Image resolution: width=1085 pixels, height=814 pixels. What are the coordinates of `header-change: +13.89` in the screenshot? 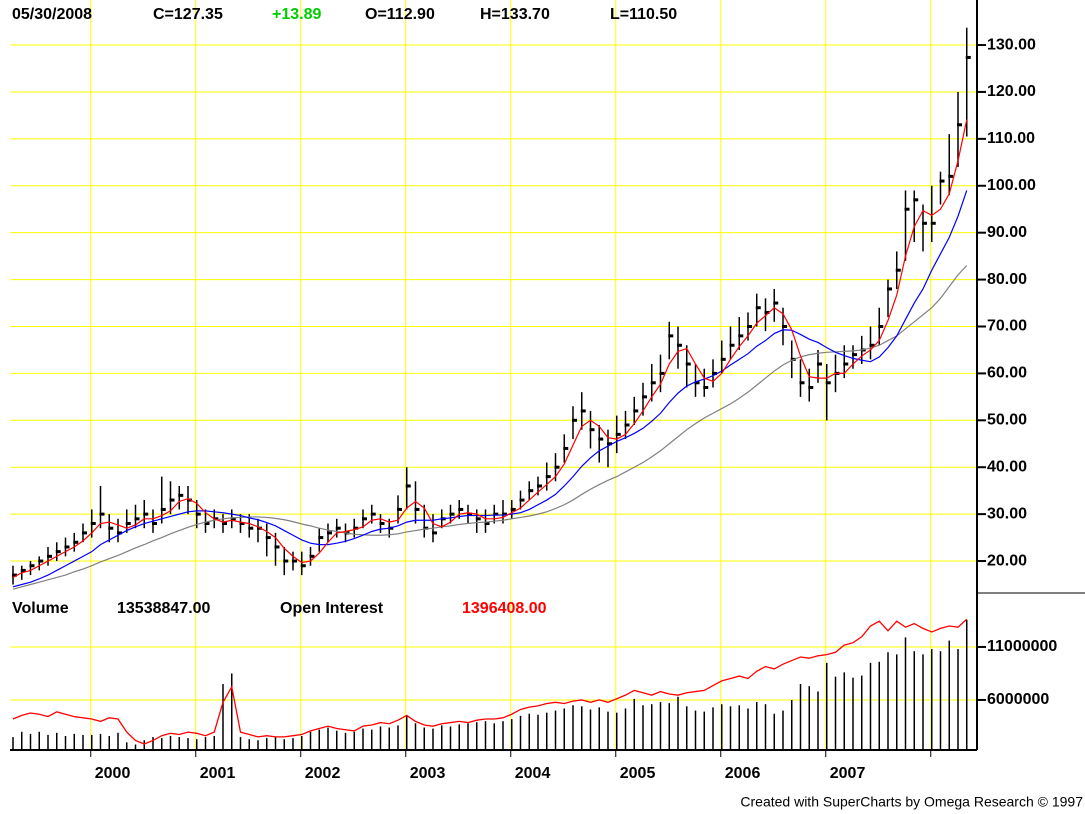 It's located at (296, 14).